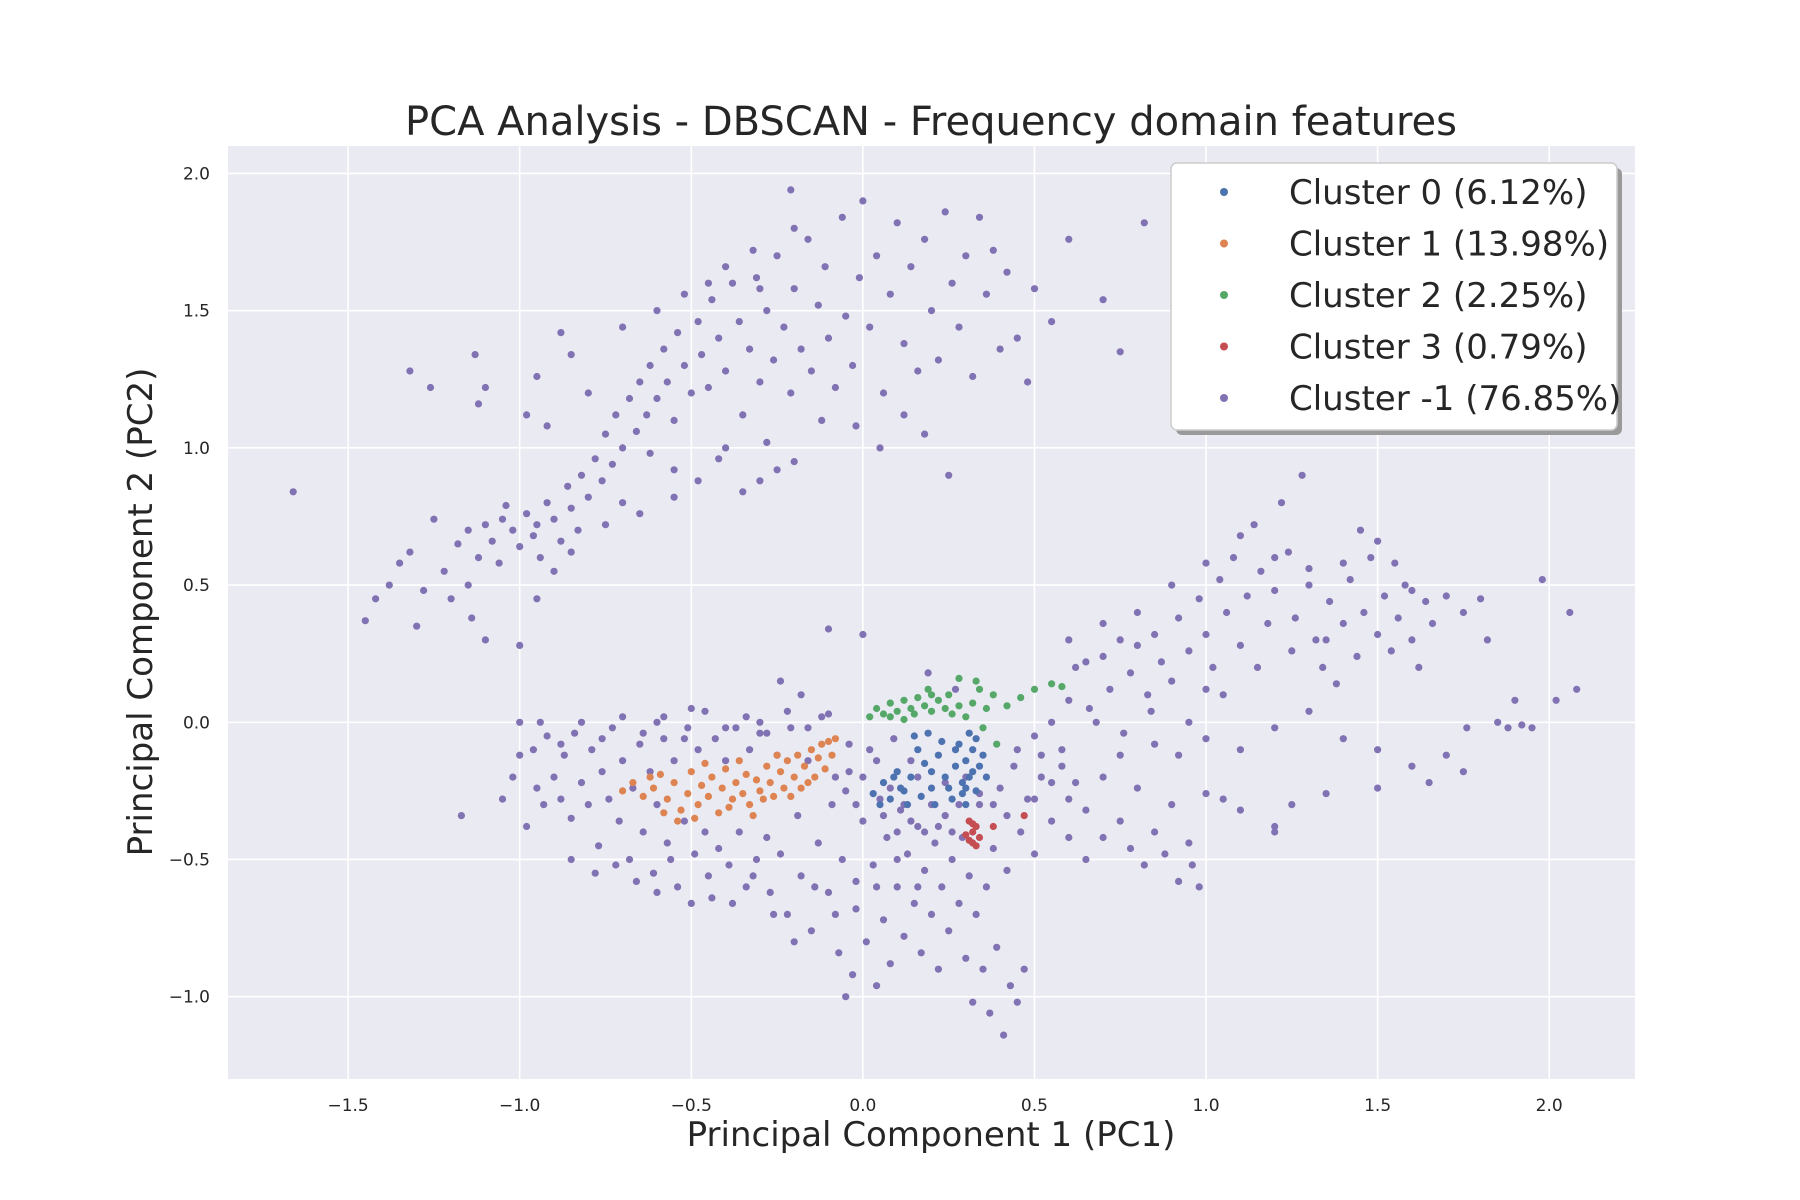 The width and height of the screenshot is (1800, 1200). I want to click on y-tick-label: 1.0, so click(196, 449).